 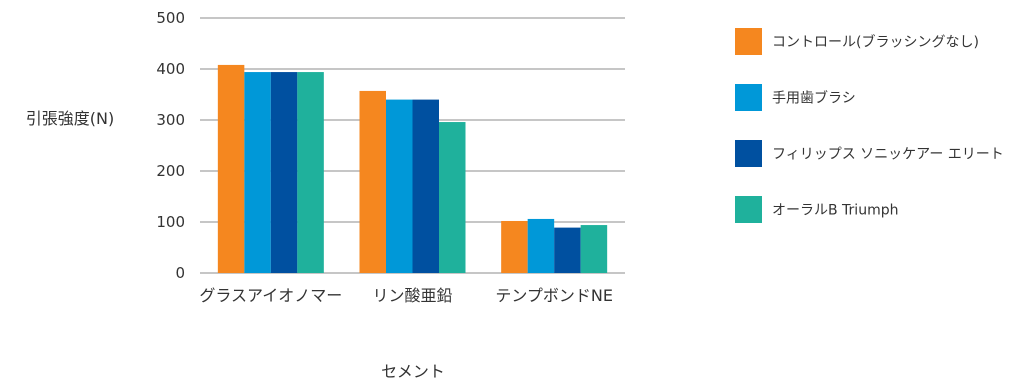 I want to click on y-tick-label: 0, so click(x=180, y=273).